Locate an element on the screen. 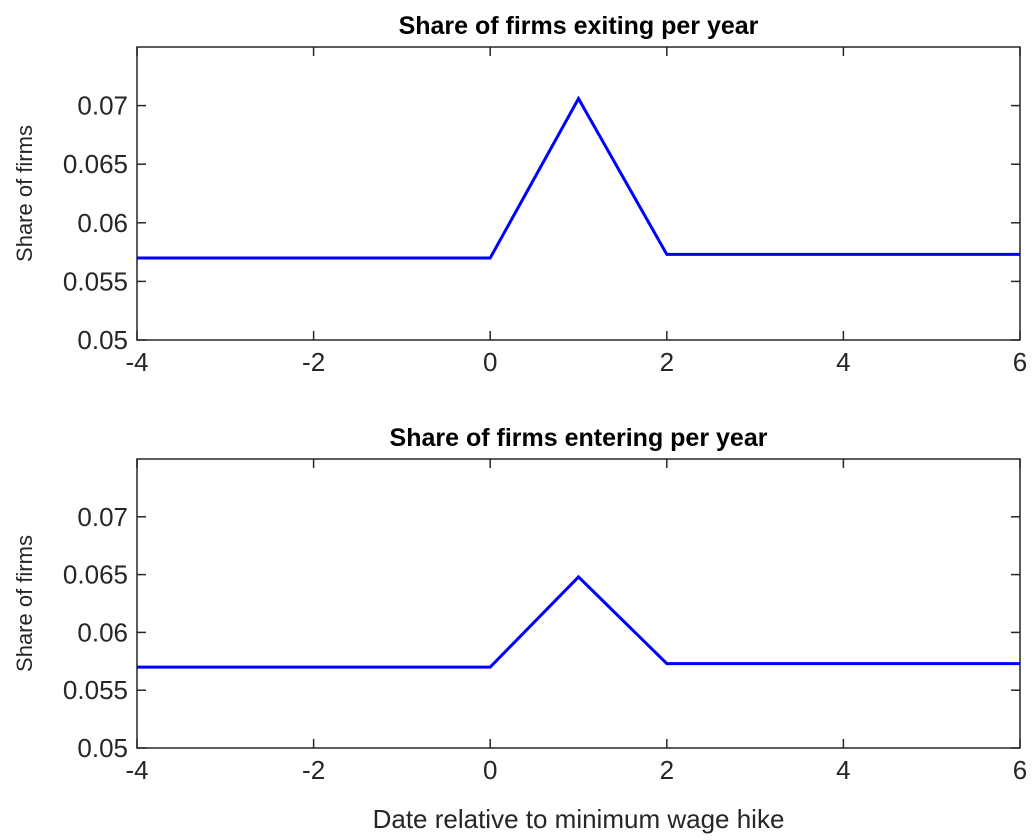  chart-title: Share of firms exiting per year is located at coordinates (579, 26).